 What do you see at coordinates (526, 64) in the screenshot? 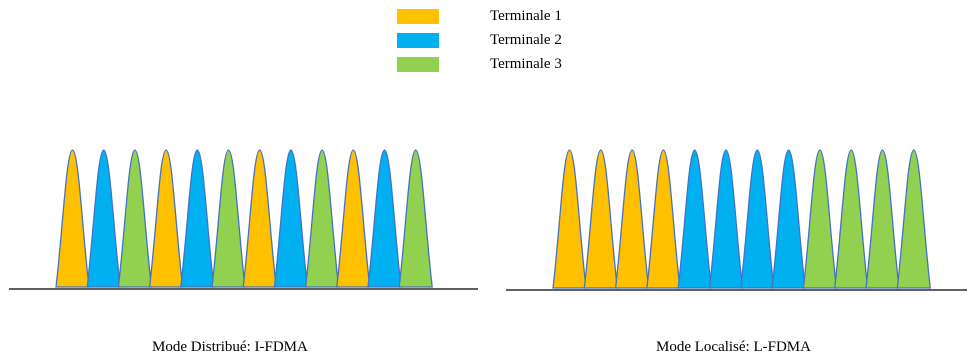
I see `legend-label-terminale-3: Terminale 3` at bounding box center [526, 64].